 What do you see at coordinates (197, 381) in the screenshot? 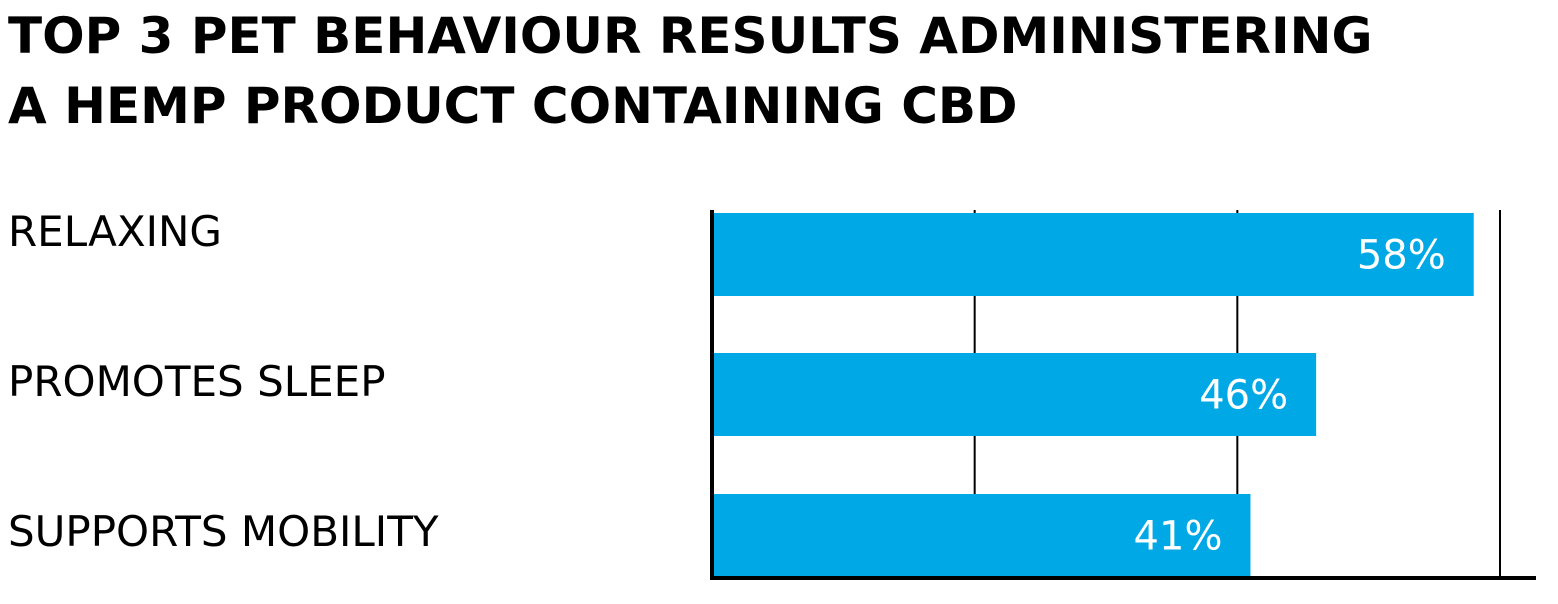
I see `category-label-promotes-sleep: PROMOTES SLEEP` at bounding box center [197, 381].